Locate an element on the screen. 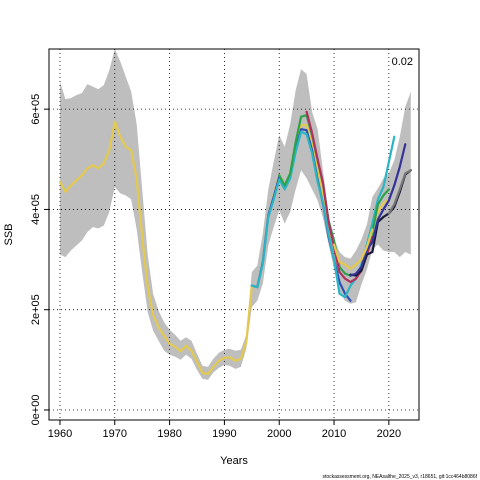  x-tick-label: 1960 is located at coordinates (60, 434).